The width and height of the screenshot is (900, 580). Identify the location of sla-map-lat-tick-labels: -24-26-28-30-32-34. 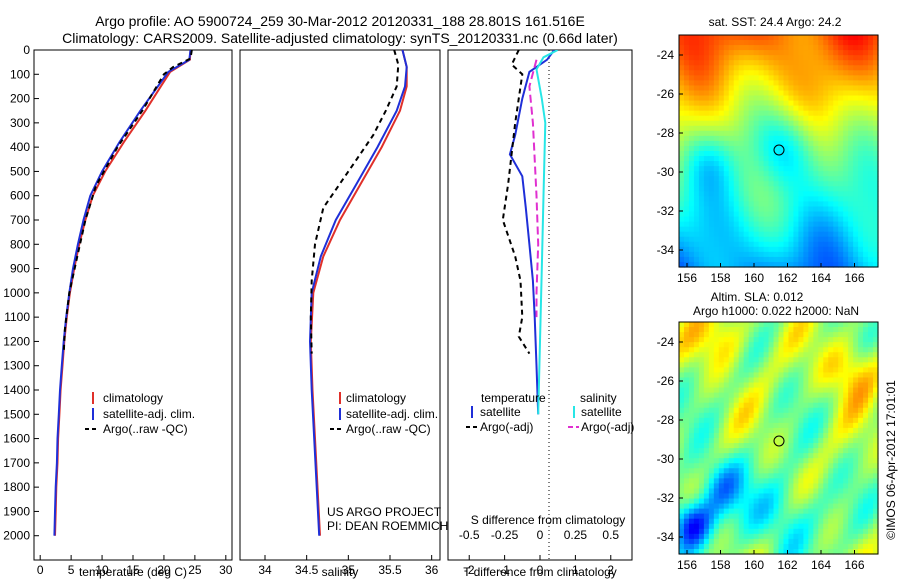
(670, 439).